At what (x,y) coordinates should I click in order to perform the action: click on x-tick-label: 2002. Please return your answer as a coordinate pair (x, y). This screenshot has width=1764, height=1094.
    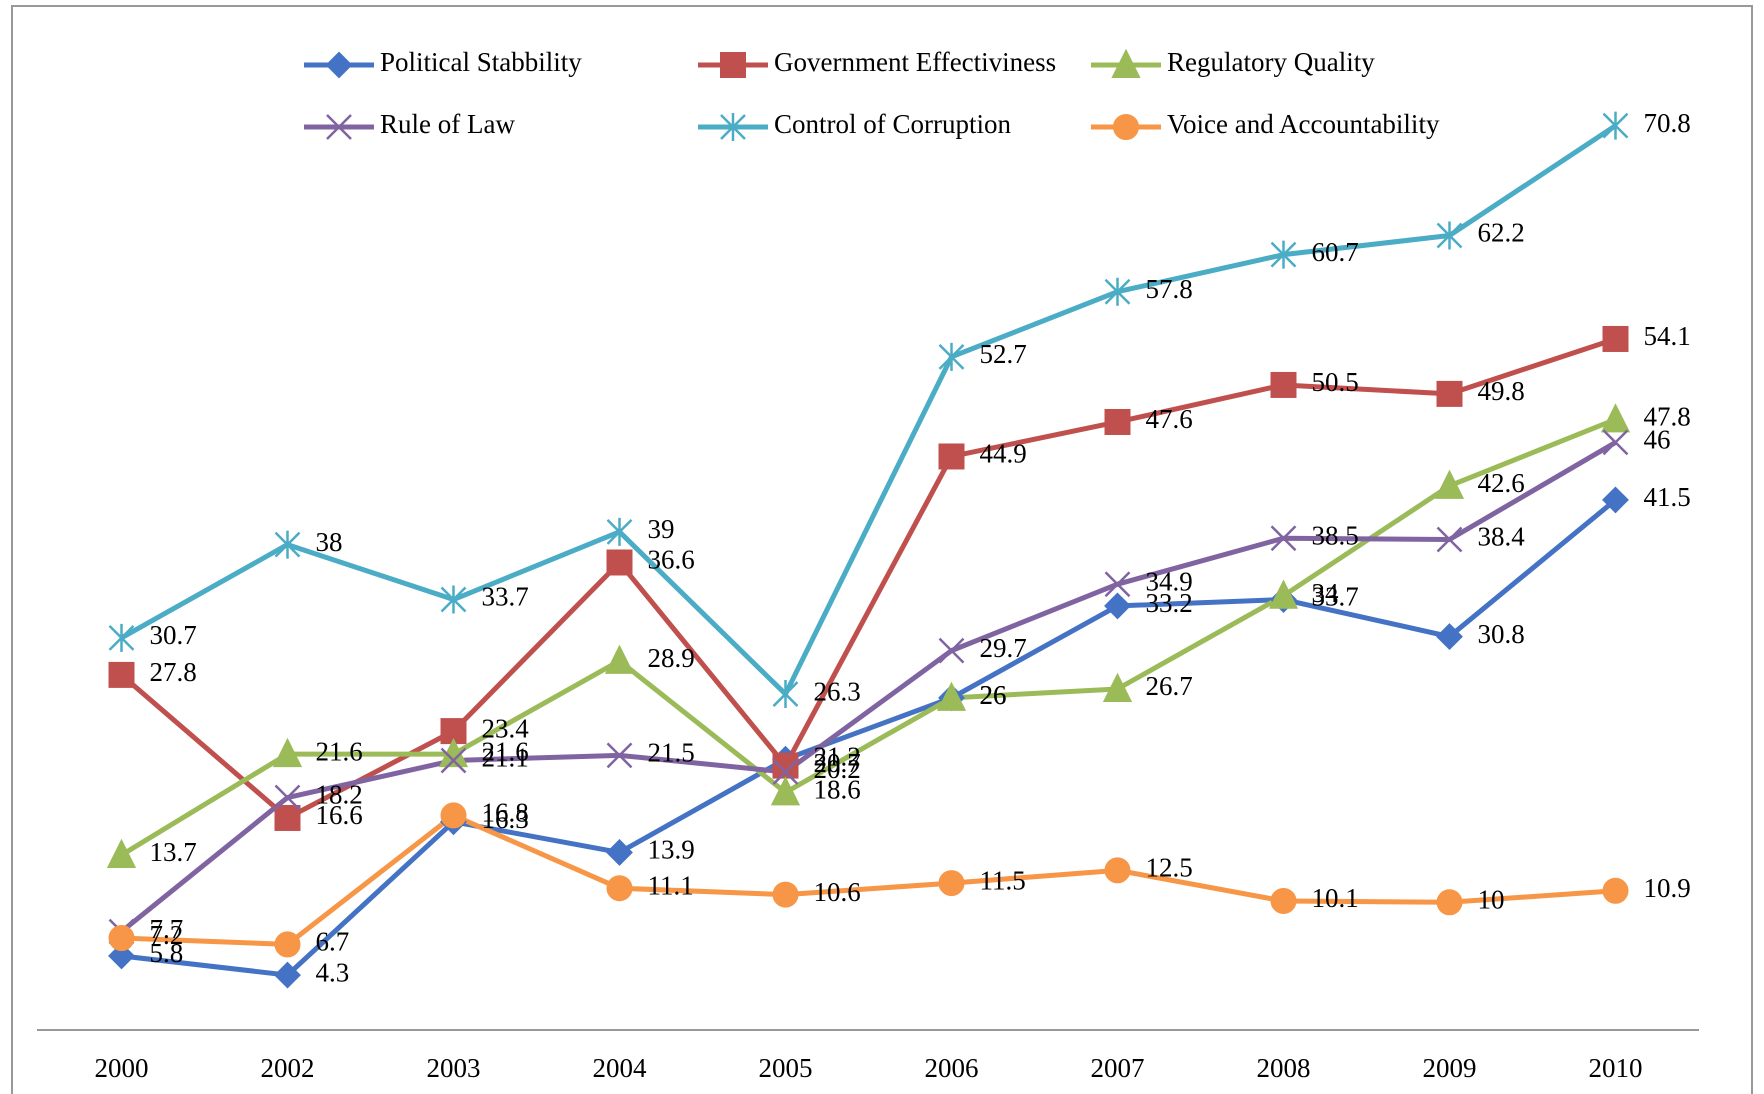
    Looking at the image, I should click on (288, 1068).